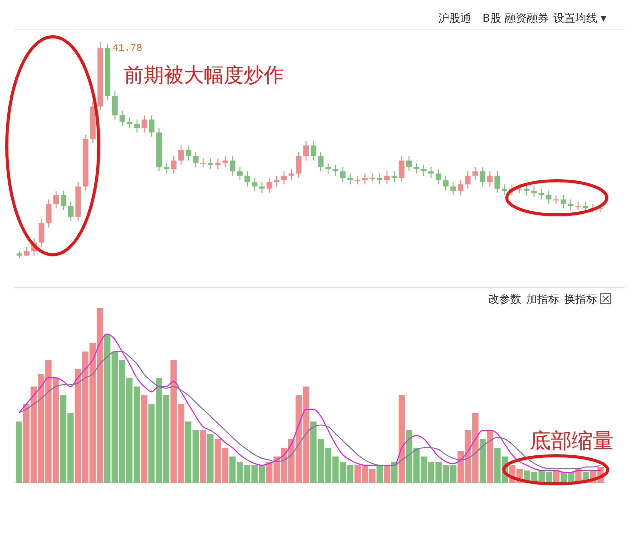 The image size is (640, 539). What do you see at coordinates (527, 18) in the screenshot?
I see `text: 融资融券` at bounding box center [527, 18].